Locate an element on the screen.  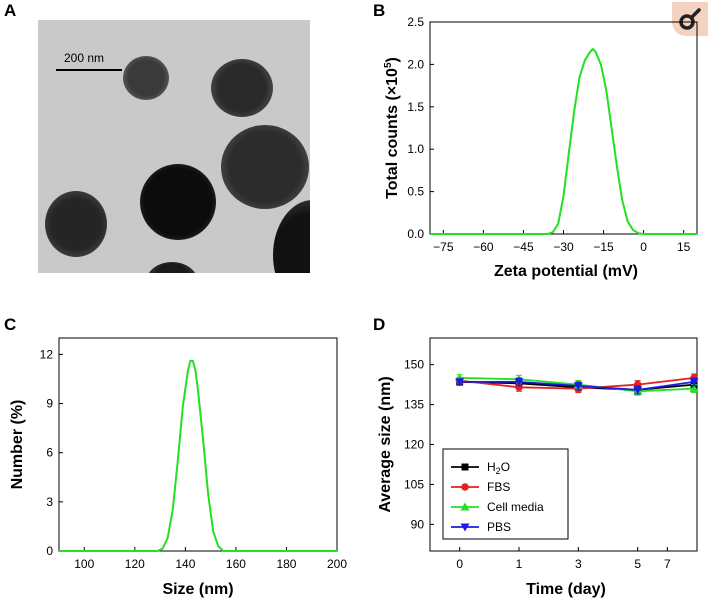
y-tick-label: 150 is located at coordinates (414, 365).